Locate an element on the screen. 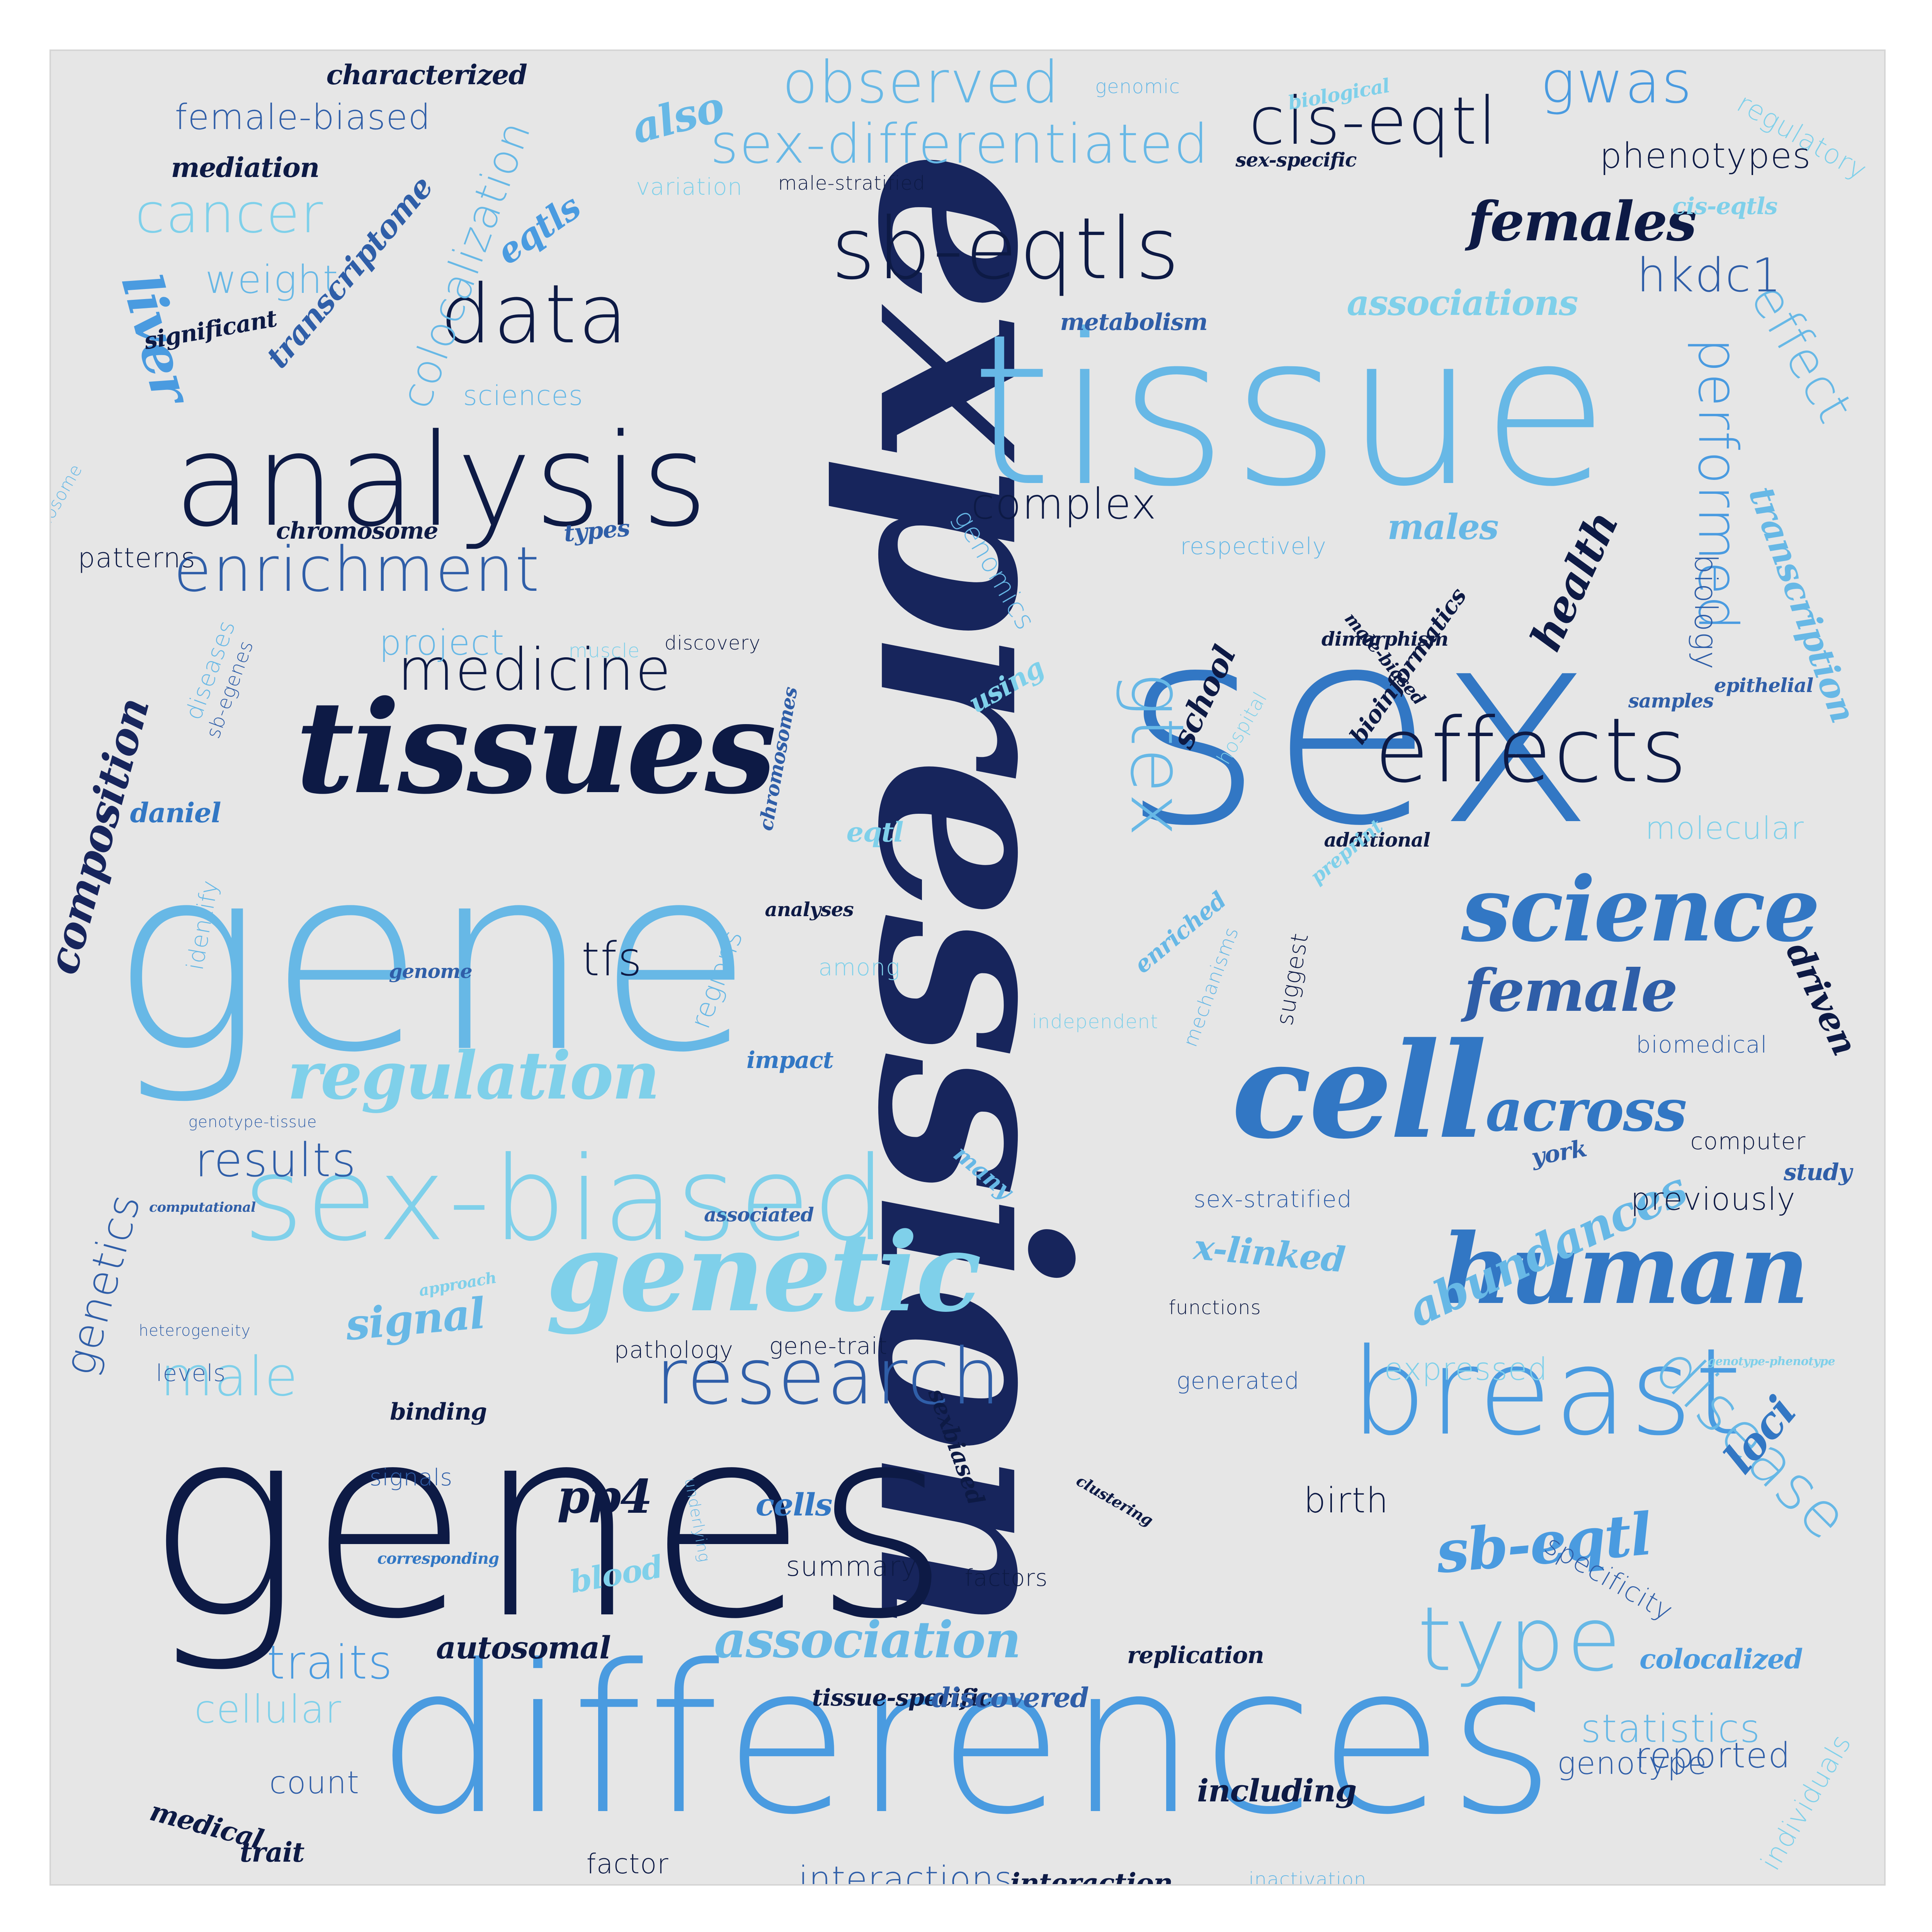  word-independent: independent is located at coordinates (1095, 1021).